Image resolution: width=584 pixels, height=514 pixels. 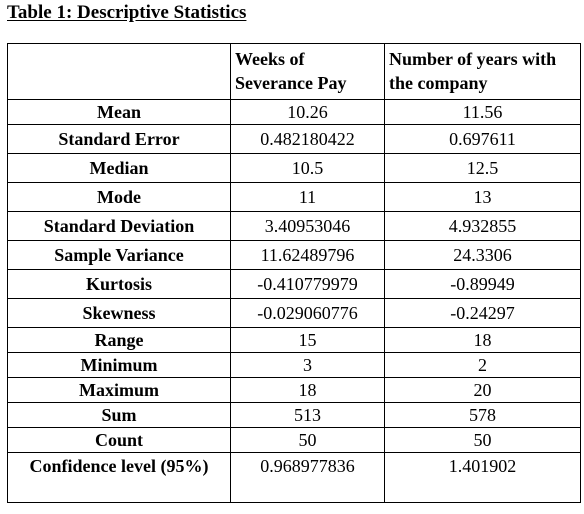 What do you see at coordinates (483, 72) in the screenshot?
I see `header-years-with-company: Number of years with the company` at bounding box center [483, 72].